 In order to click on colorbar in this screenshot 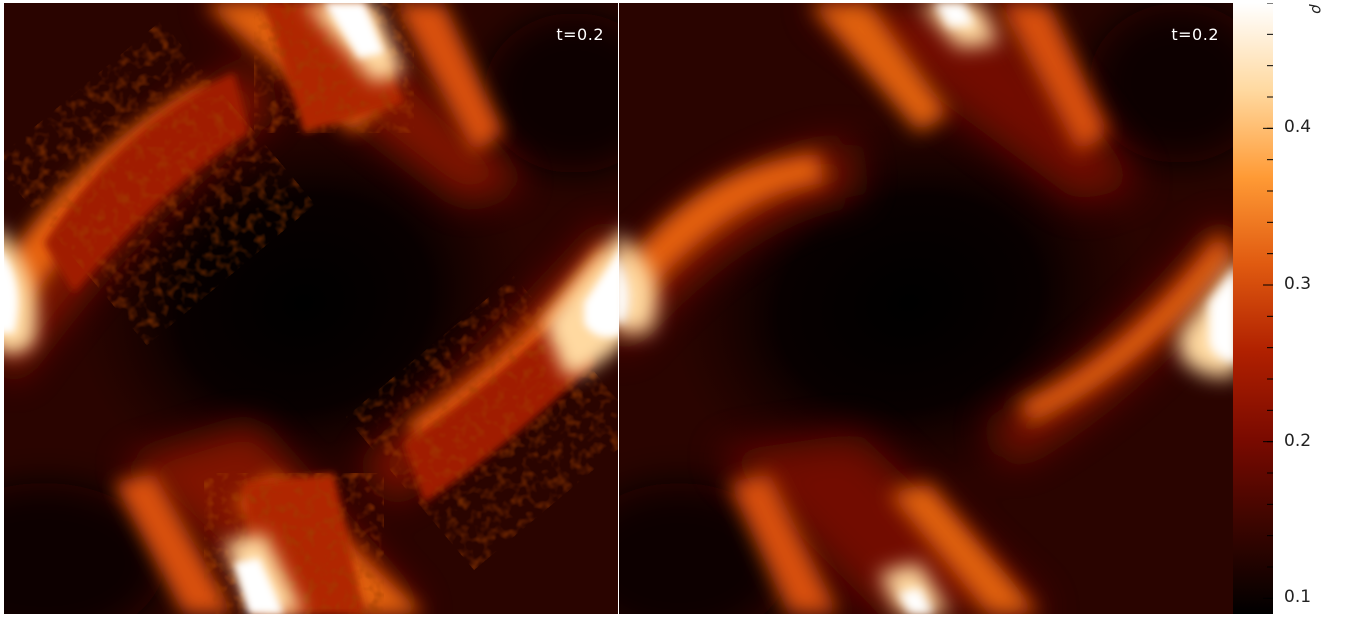, I will do `click(1253, 308)`.